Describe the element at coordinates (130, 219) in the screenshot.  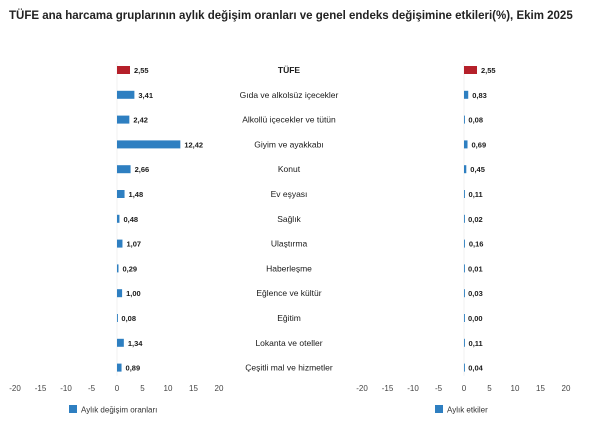
I see `data-label-saglik: 0,48` at that location.